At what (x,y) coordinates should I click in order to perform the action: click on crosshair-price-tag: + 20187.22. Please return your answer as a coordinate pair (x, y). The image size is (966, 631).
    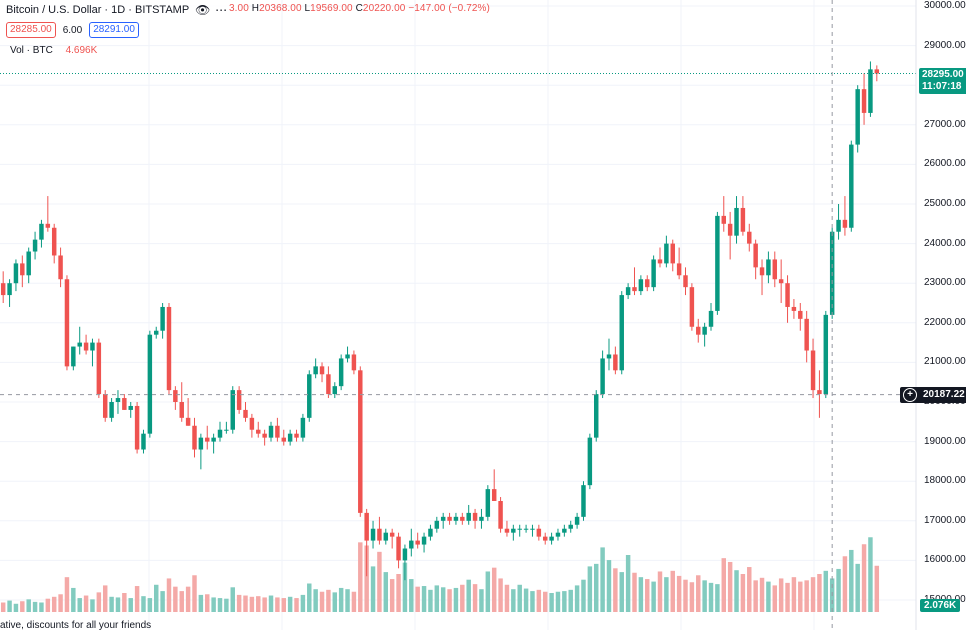
    Looking at the image, I should click on (933, 395).